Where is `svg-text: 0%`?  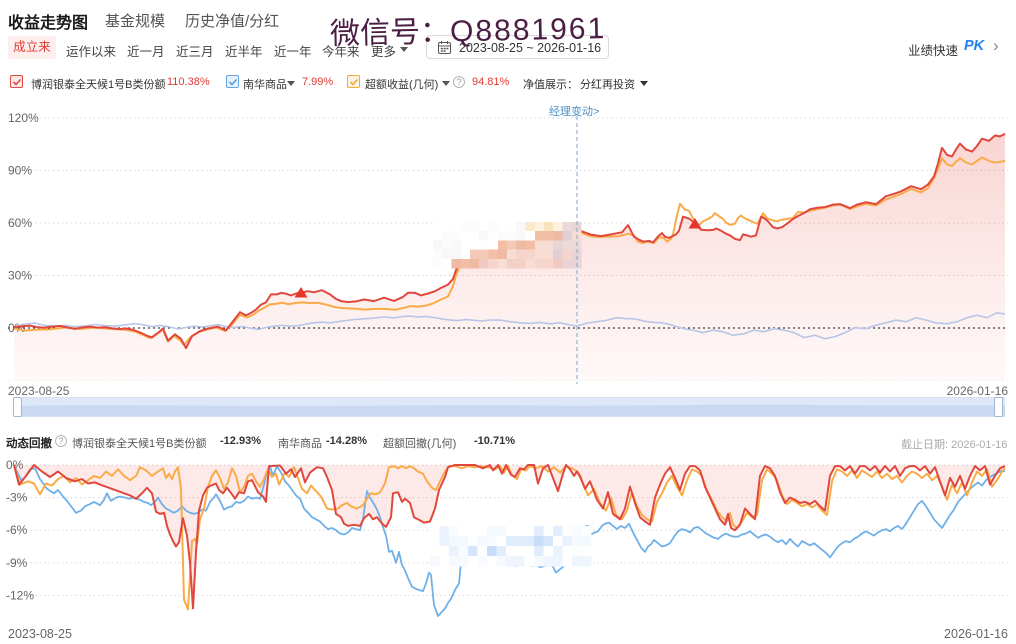
svg-text: 0% is located at coordinates (17, 328).